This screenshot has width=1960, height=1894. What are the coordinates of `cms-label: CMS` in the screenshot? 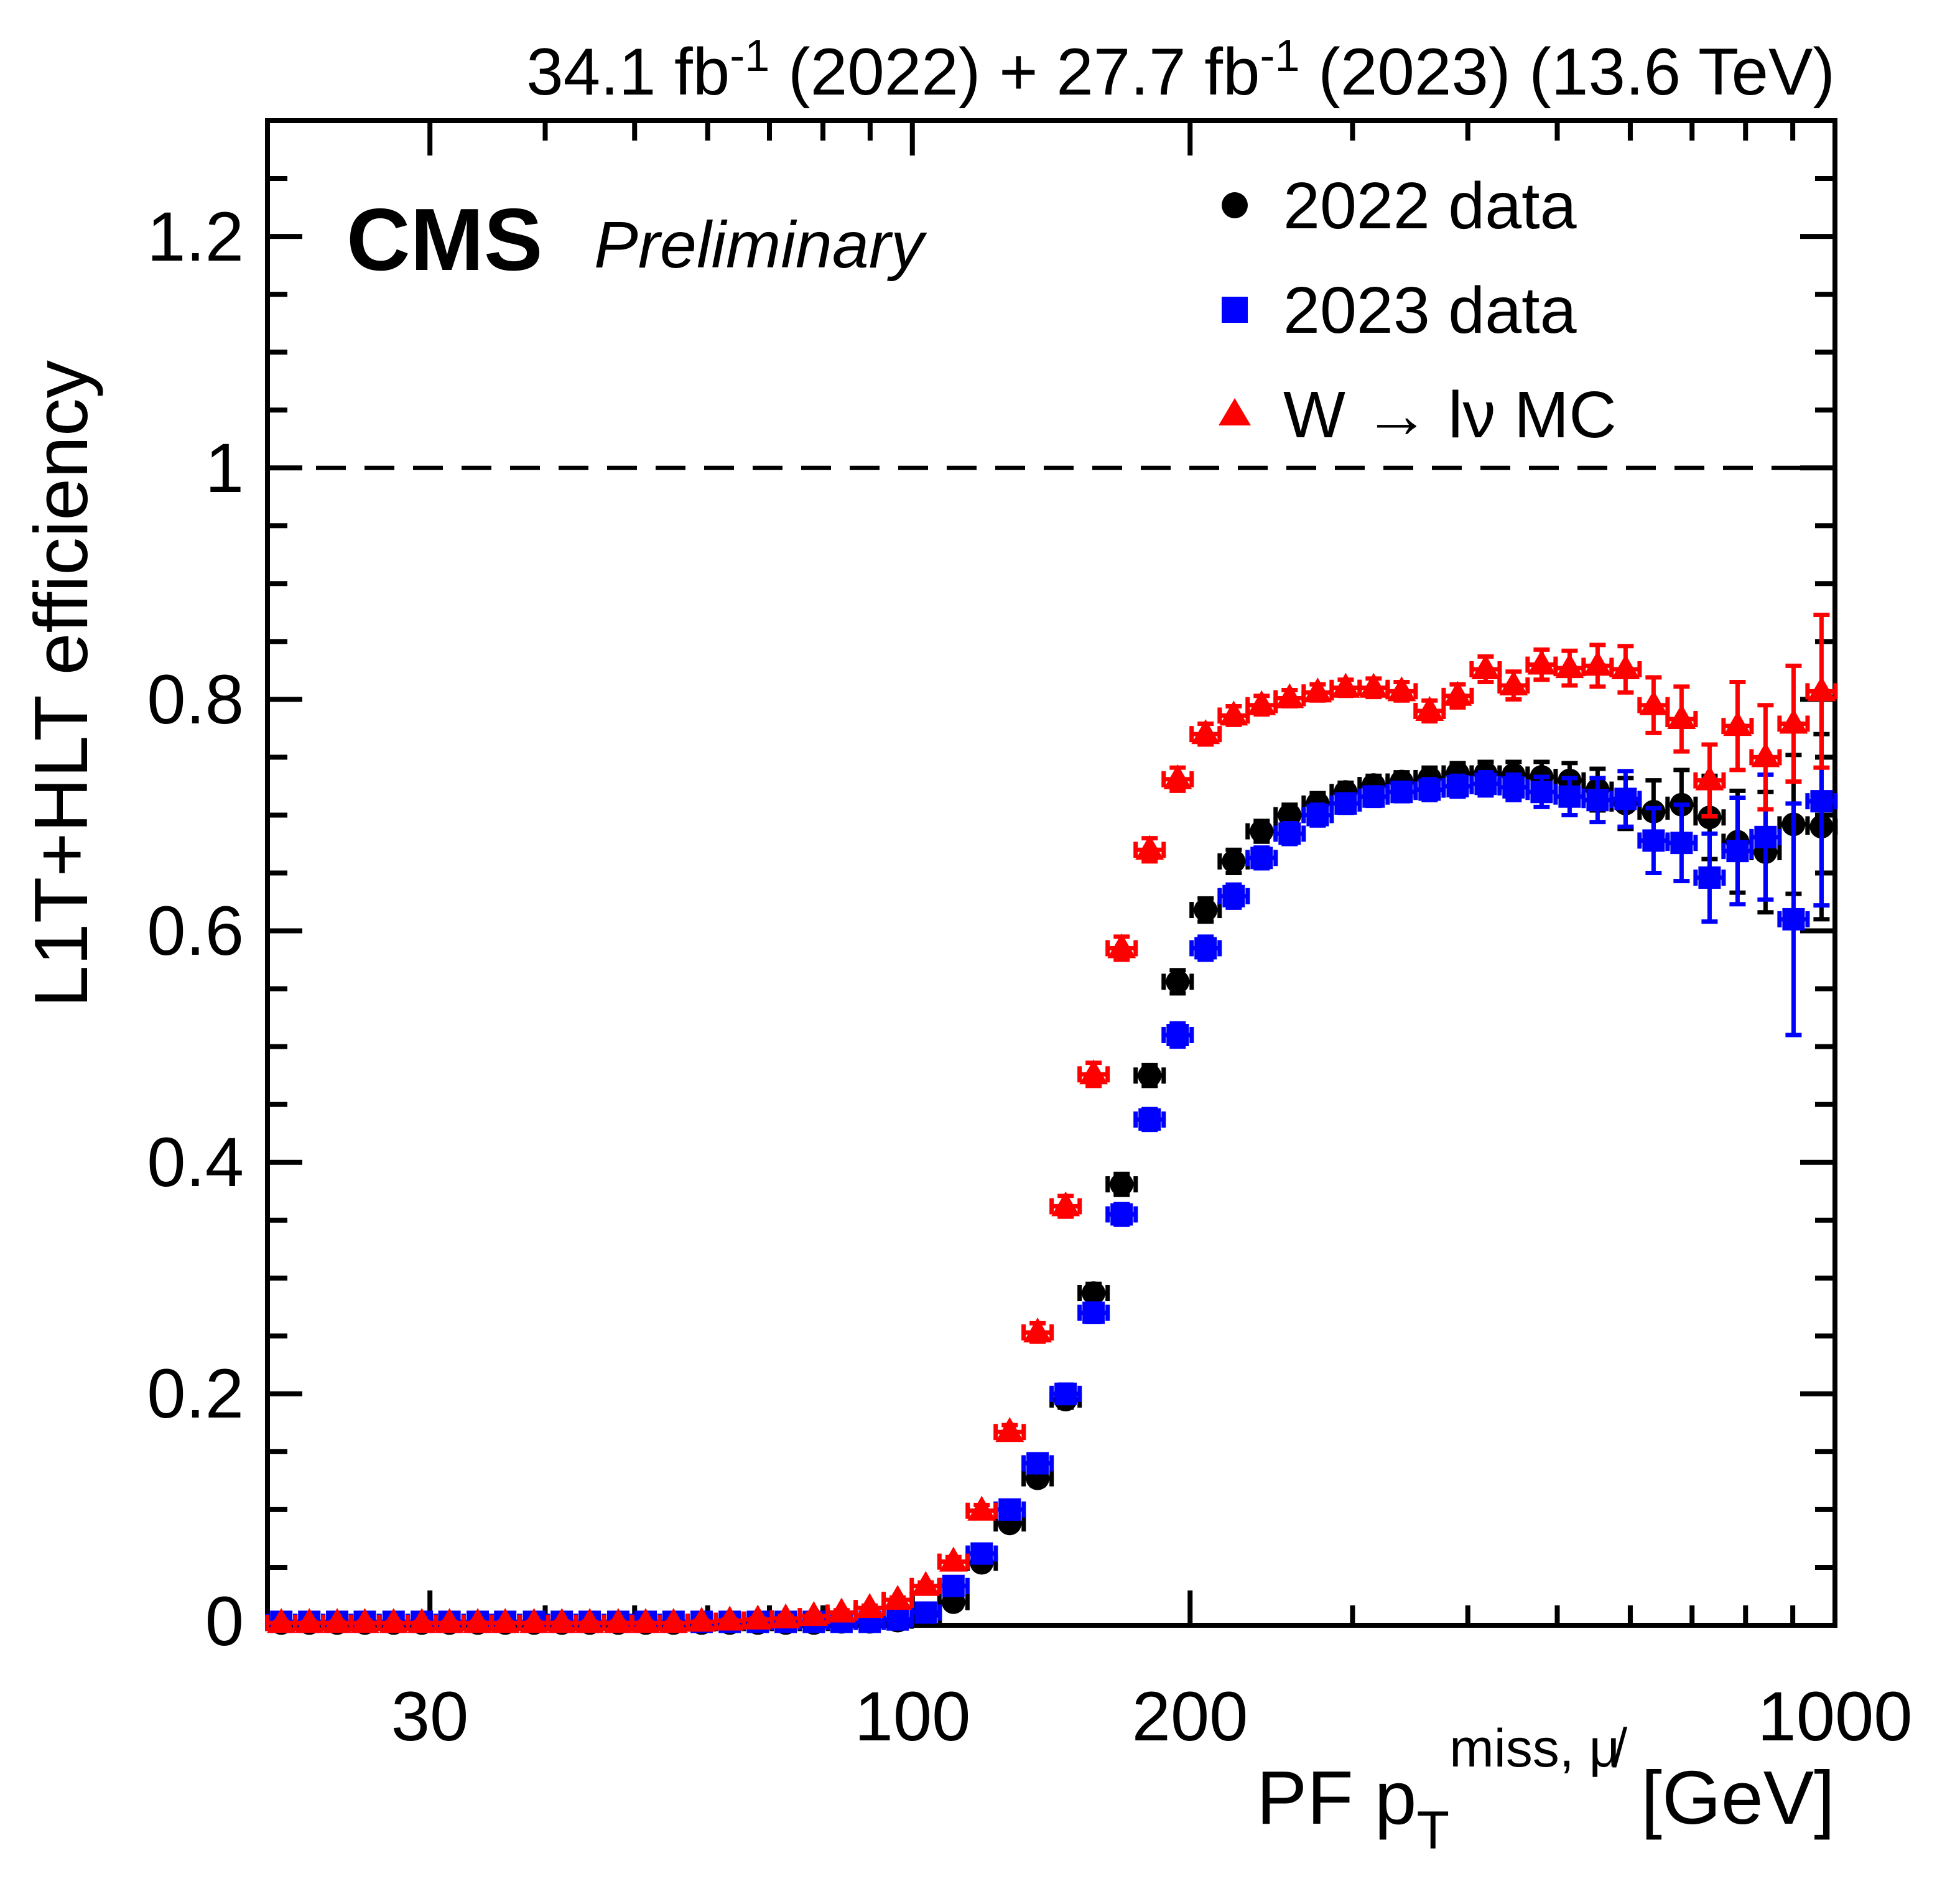 It's located at (444, 240).